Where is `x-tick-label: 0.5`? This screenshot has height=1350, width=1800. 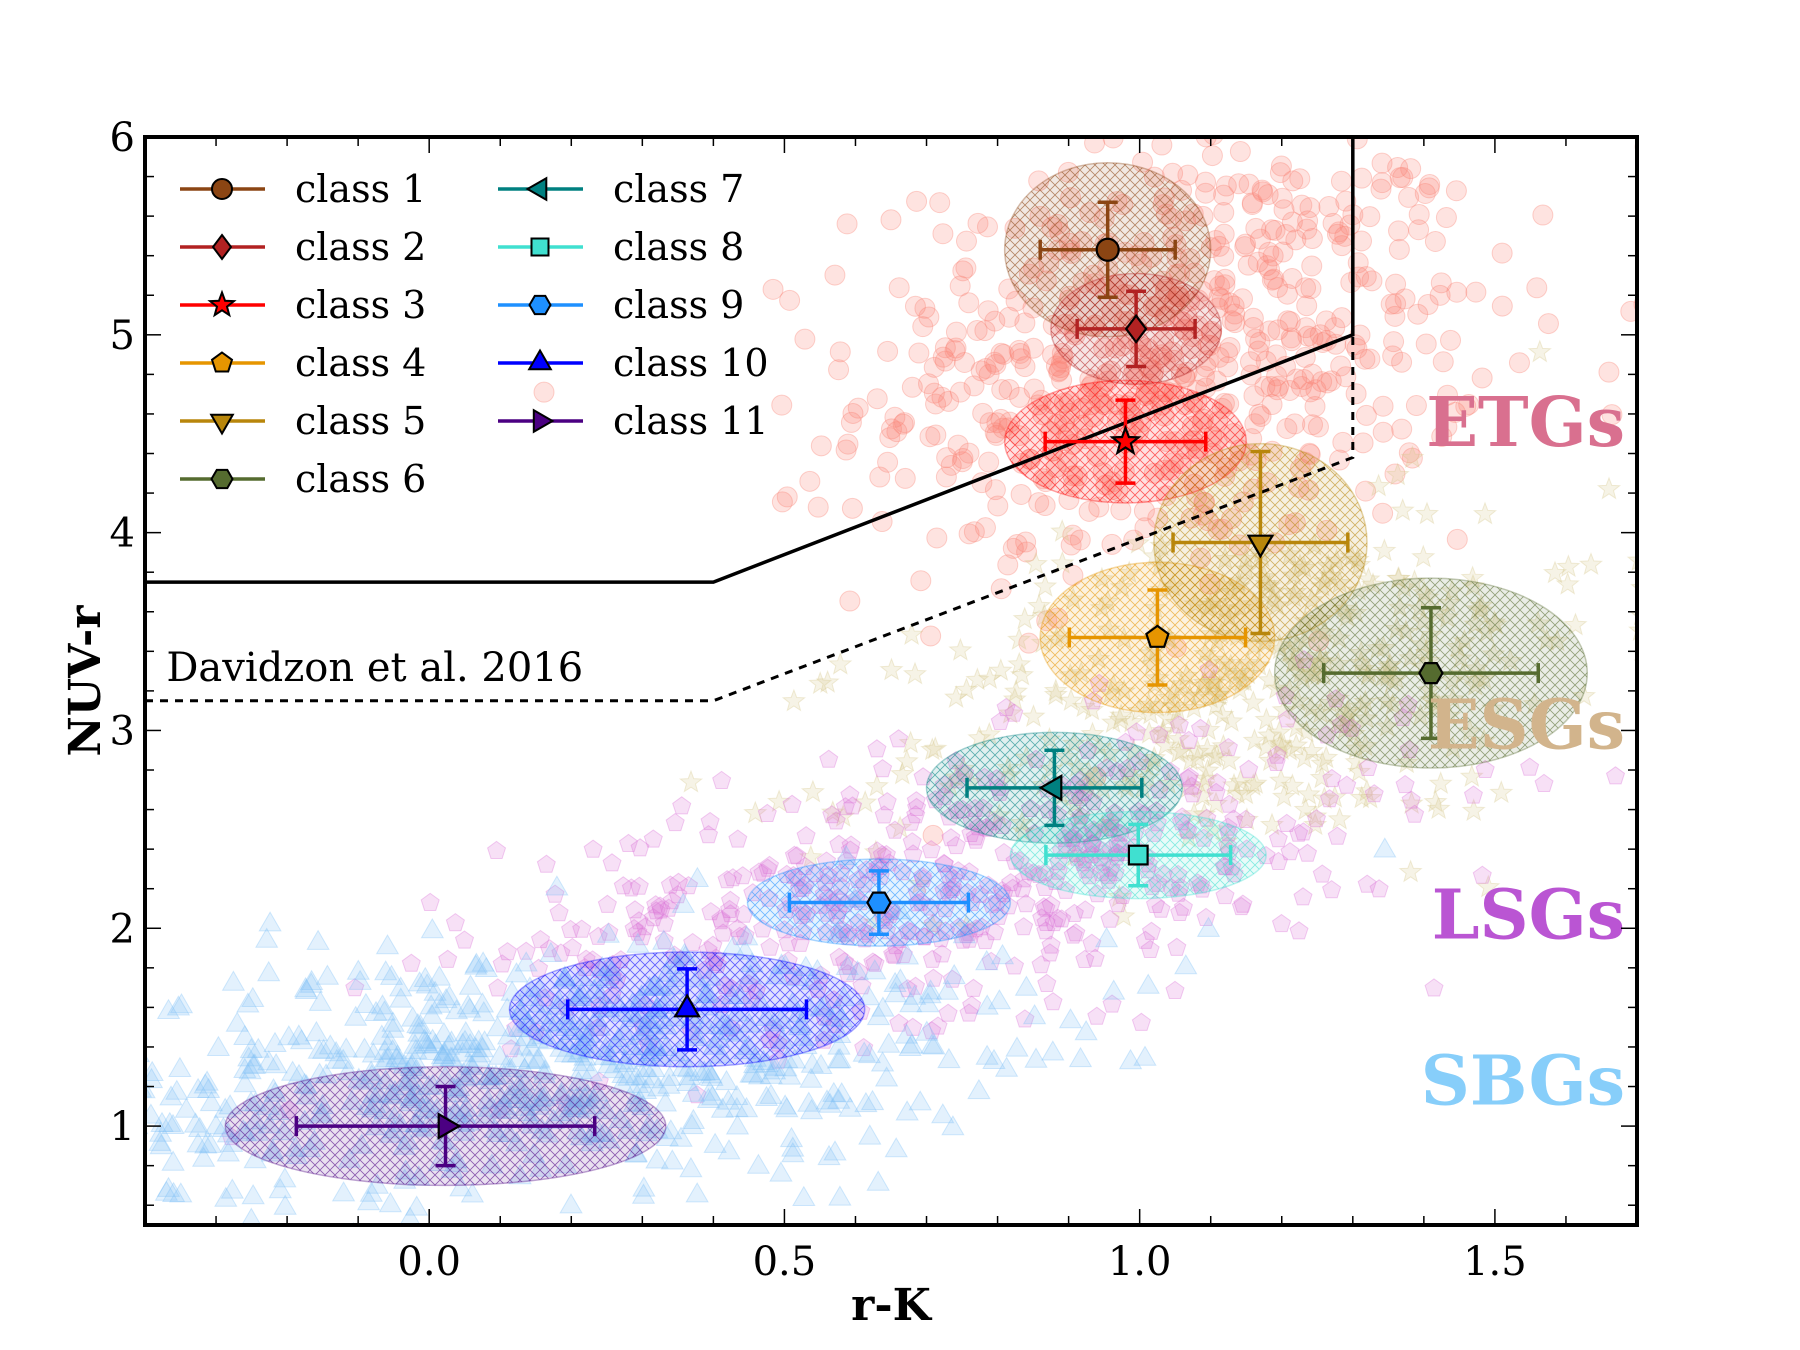 x-tick-label: 0.5 is located at coordinates (785, 1262).